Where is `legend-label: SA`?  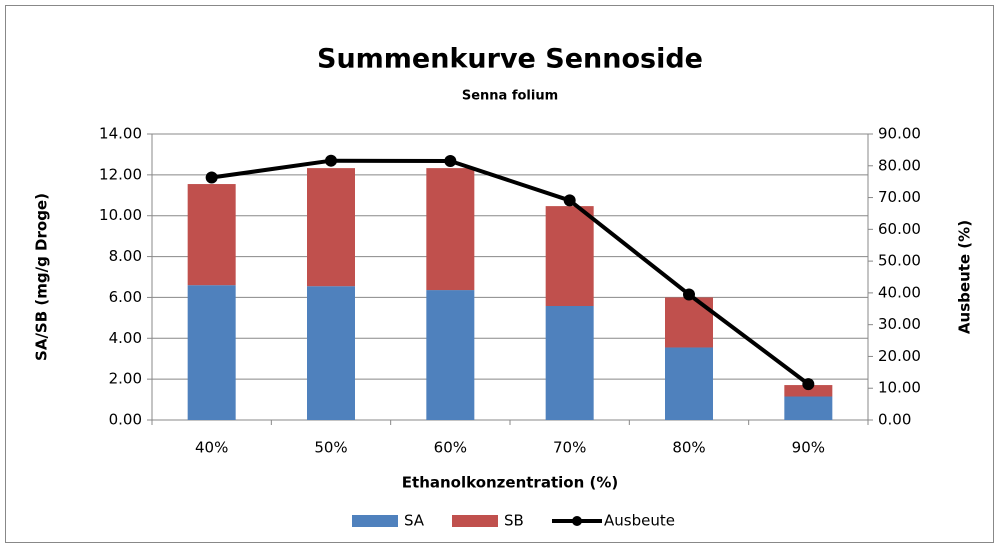 legend-label: SA is located at coordinates (414, 521).